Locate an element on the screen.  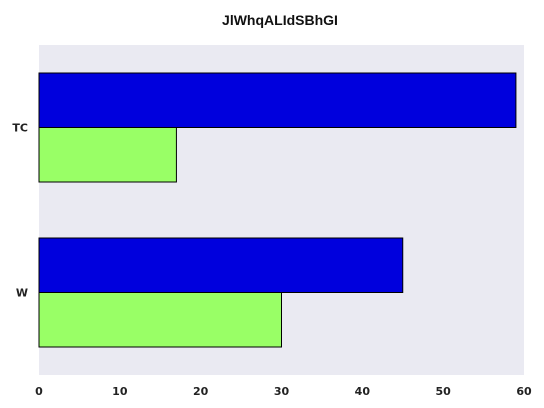
x-tick-label-10: 10 is located at coordinates (120, 391).